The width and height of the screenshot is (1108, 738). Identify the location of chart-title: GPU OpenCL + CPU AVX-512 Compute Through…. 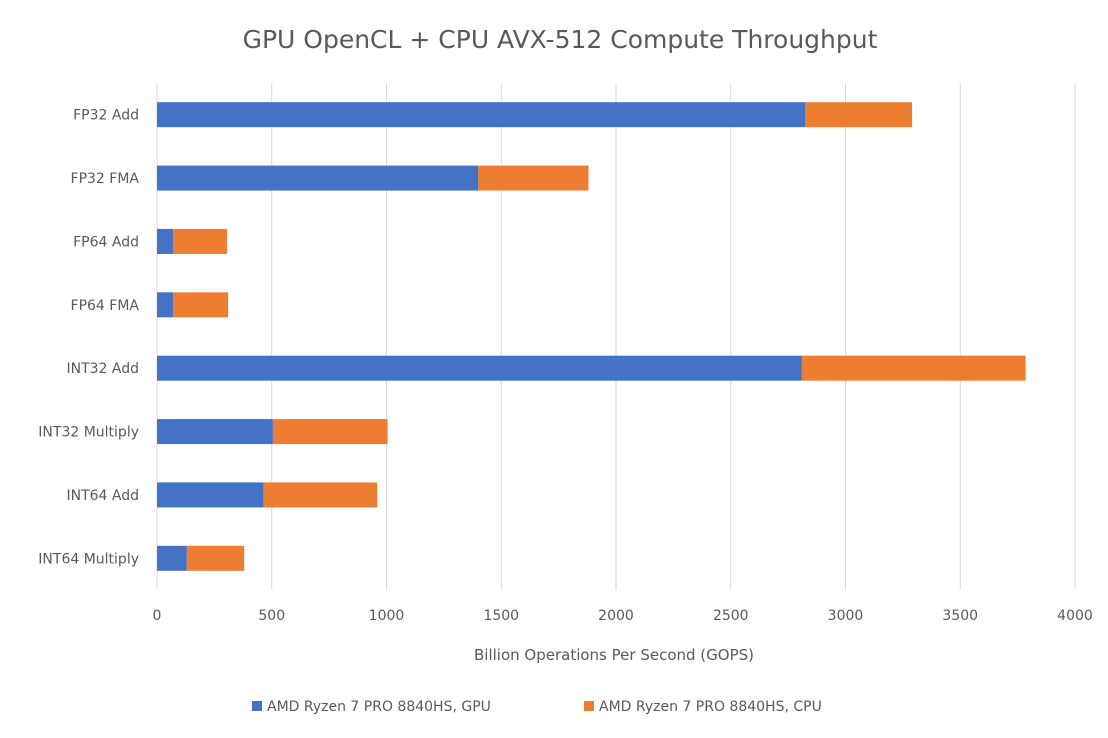
(560, 39).